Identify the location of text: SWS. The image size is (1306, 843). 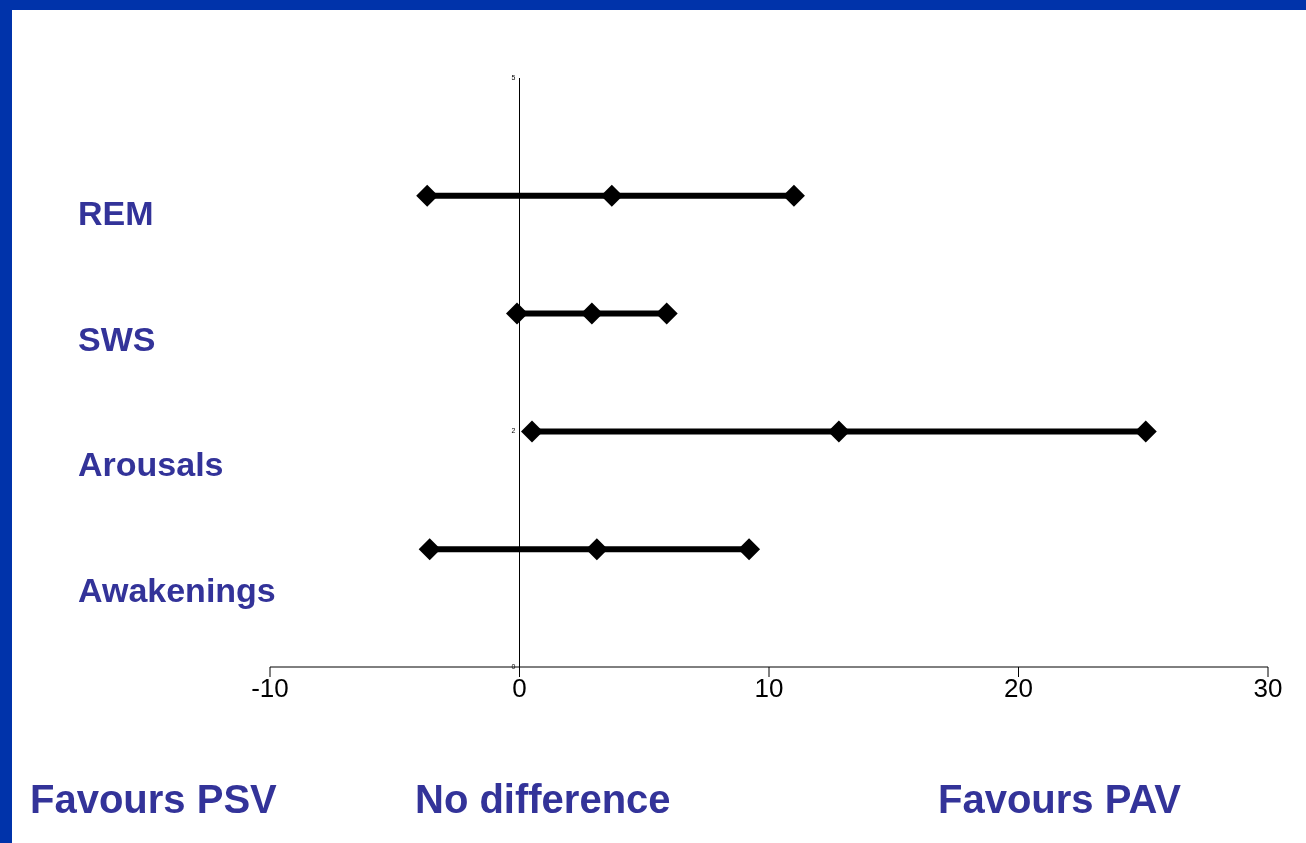
(117, 338).